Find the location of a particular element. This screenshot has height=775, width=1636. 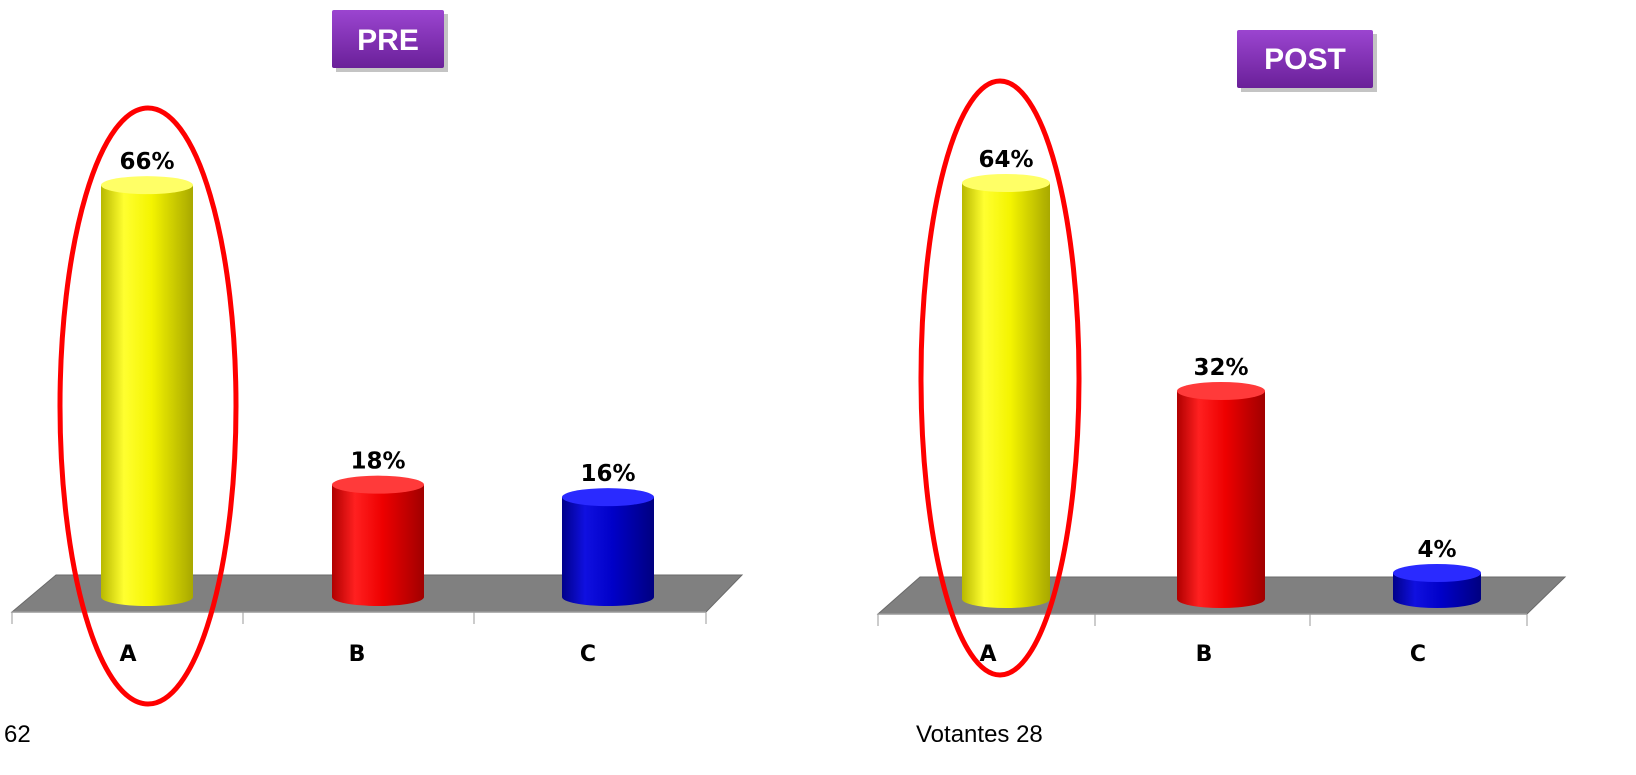

chart-pre-bar-B is located at coordinates (378, 540).